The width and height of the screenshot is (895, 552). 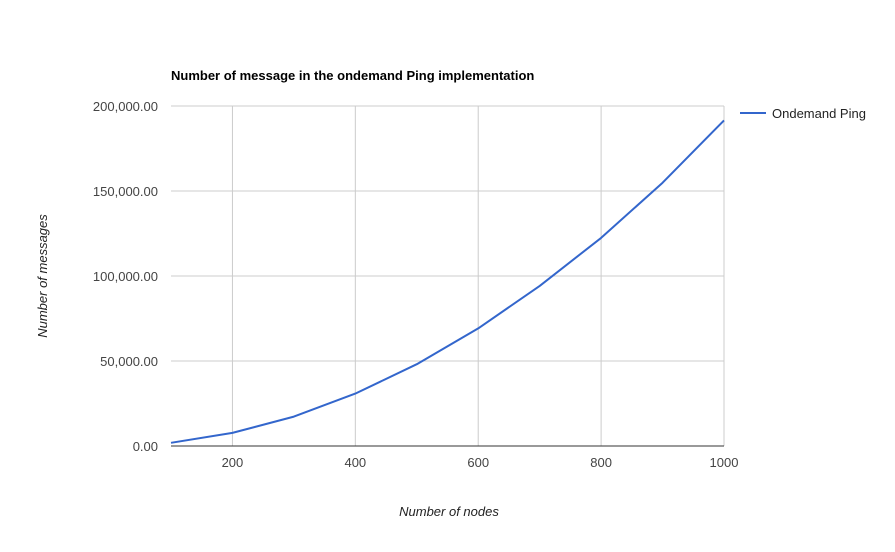 I want to click on y-tick-label: 100,000.00, so click(x=125, y=276).